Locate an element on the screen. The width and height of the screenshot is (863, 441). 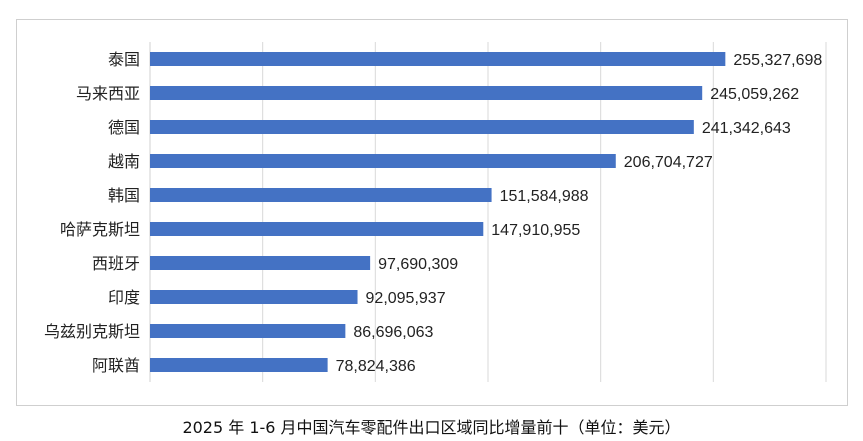
data-label: 86,696,063 is located at coordinates (393, 332).